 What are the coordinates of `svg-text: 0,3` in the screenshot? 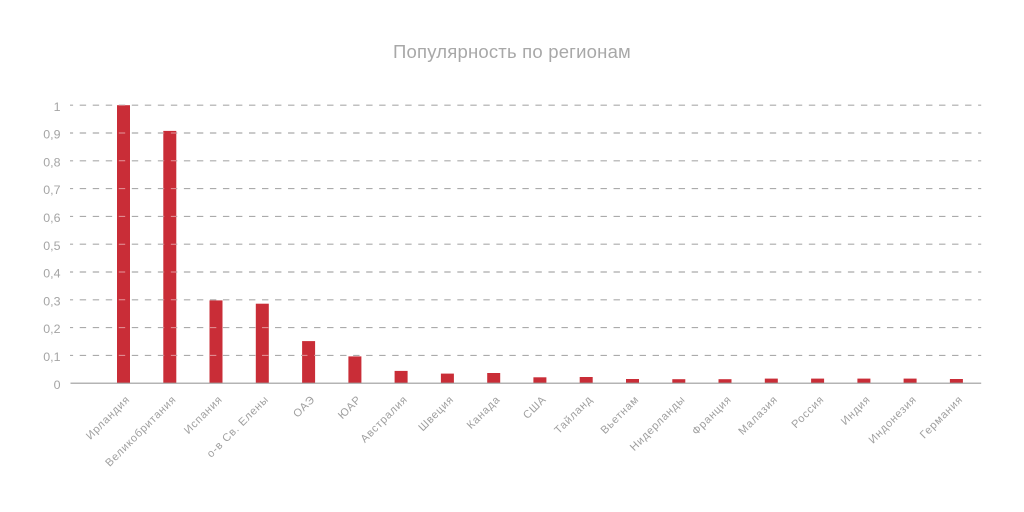 It's located at (51, 301).